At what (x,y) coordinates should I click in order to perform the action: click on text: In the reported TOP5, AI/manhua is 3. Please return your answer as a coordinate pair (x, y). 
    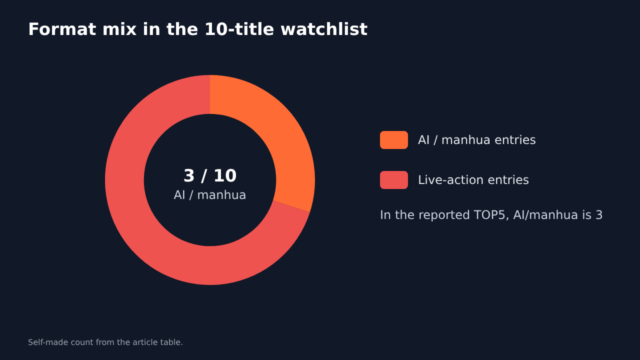
    Looking at the image, I should click on (492, 215).